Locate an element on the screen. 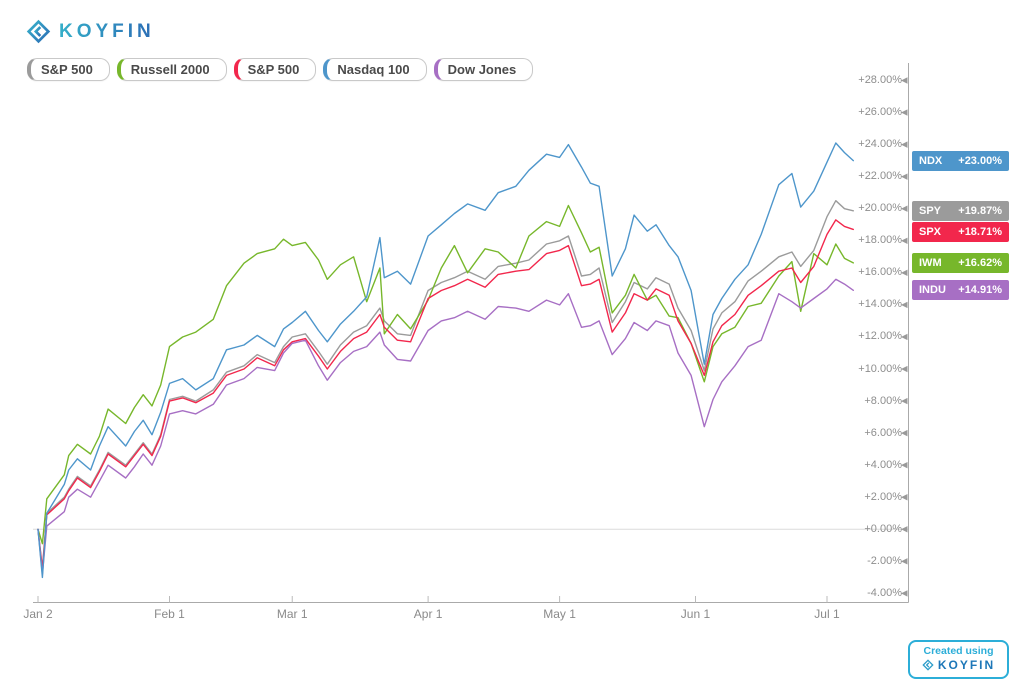  koyfin-logo: KOYFIN is located at coordinates (90, 31).